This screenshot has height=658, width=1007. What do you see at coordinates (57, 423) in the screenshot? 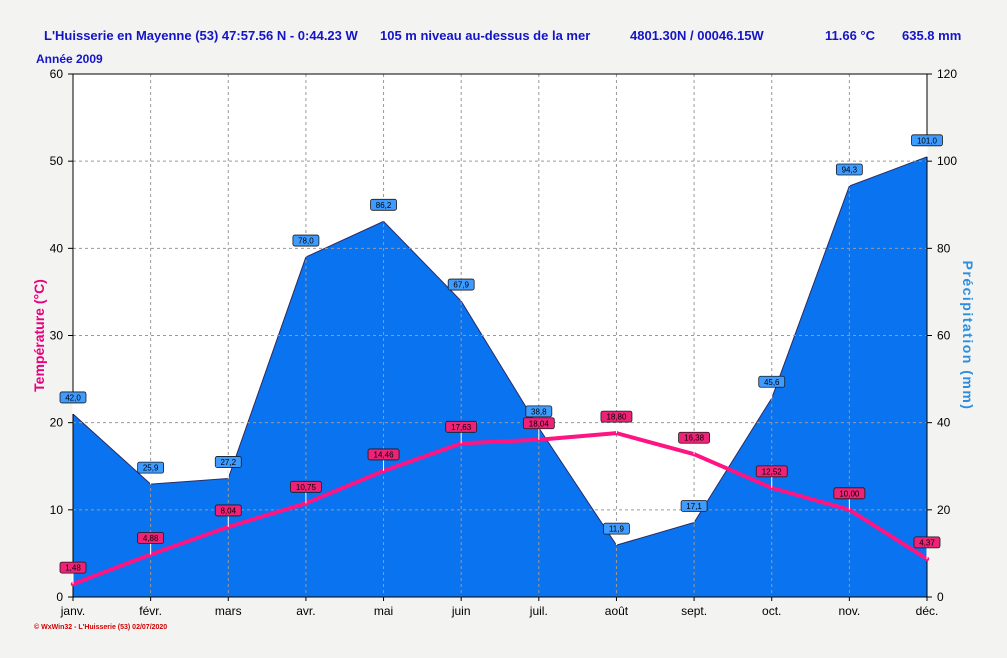
I see `left-axis-tick-label: 20` at bounding box center [57, 423].